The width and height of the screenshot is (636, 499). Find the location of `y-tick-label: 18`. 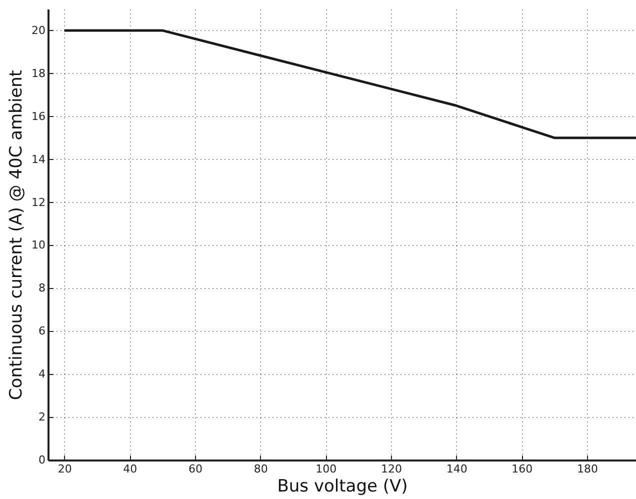

y-tick-label: 18 is located at coordinates (39, 73).